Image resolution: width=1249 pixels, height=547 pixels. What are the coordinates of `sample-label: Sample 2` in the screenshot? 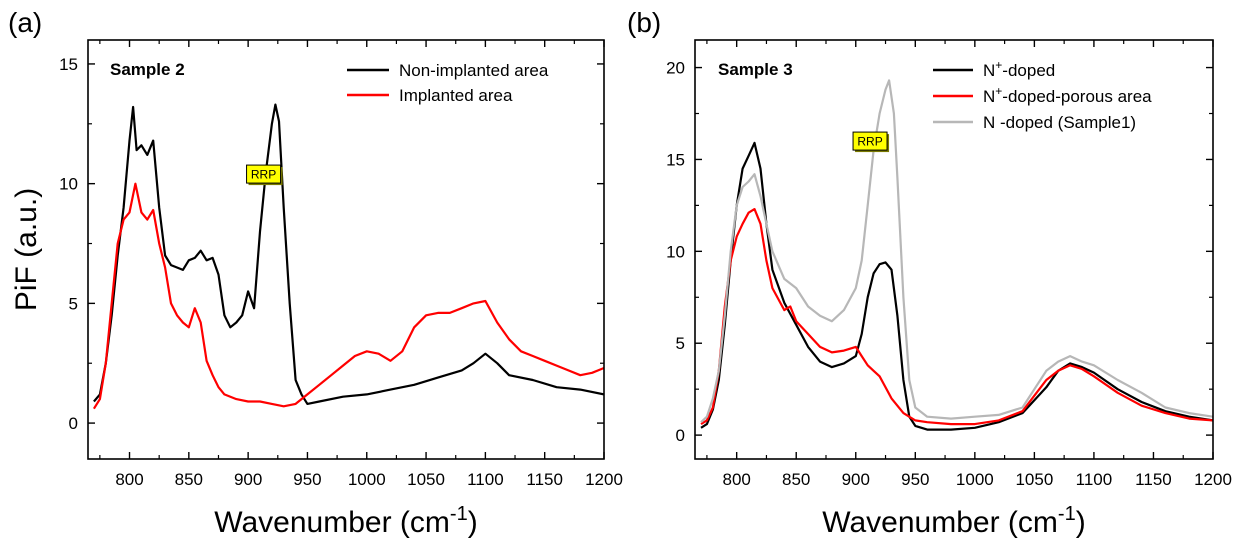 It's located at (147, 69).